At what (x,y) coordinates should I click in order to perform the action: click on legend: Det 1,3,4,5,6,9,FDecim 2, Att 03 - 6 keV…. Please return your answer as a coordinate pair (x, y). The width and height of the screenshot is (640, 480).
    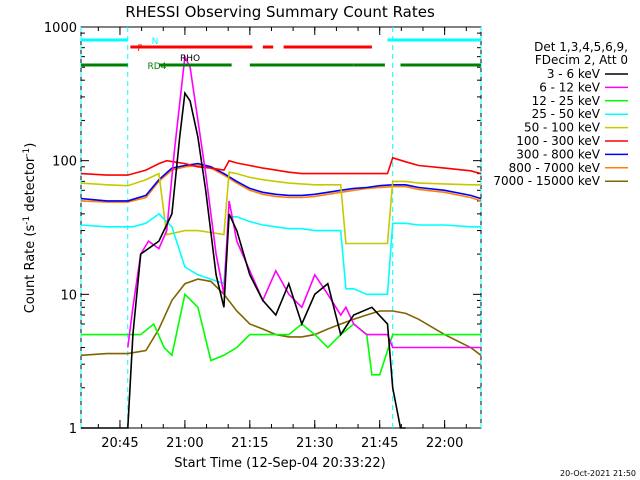
    Looking at the image, I should click on (560, 114).